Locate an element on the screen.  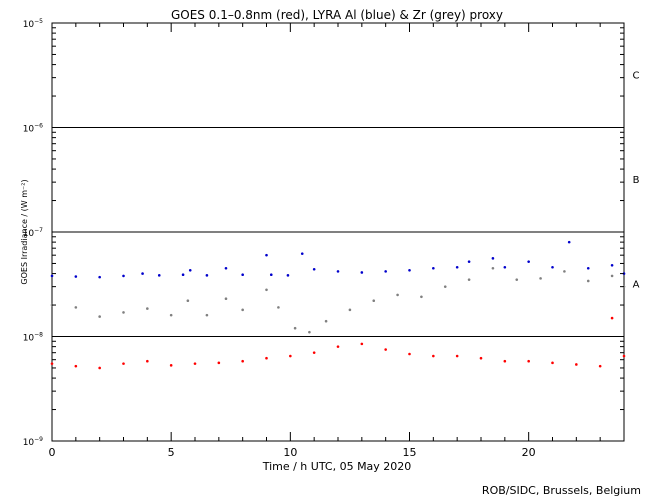
x-tick-label: 0 is located at coordinates (52, 452).